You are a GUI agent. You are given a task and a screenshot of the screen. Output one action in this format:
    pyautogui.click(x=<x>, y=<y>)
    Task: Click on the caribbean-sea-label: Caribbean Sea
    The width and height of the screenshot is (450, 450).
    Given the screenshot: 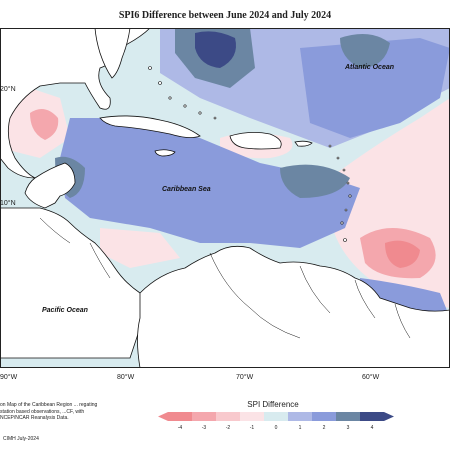 What is the action you would take?
    pyautogui.click(x=186, y=189)
    